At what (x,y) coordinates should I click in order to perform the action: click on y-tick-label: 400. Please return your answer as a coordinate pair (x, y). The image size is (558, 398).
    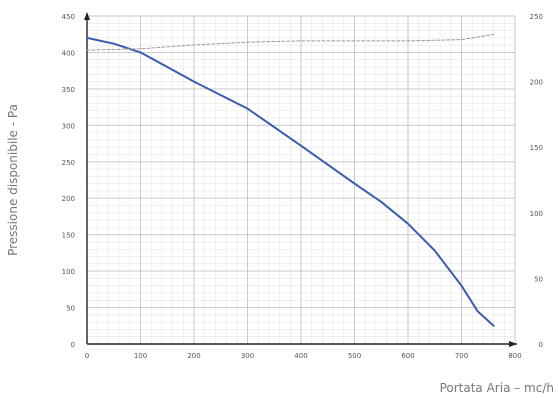
    Looking at the image, I should click on (68, 53).